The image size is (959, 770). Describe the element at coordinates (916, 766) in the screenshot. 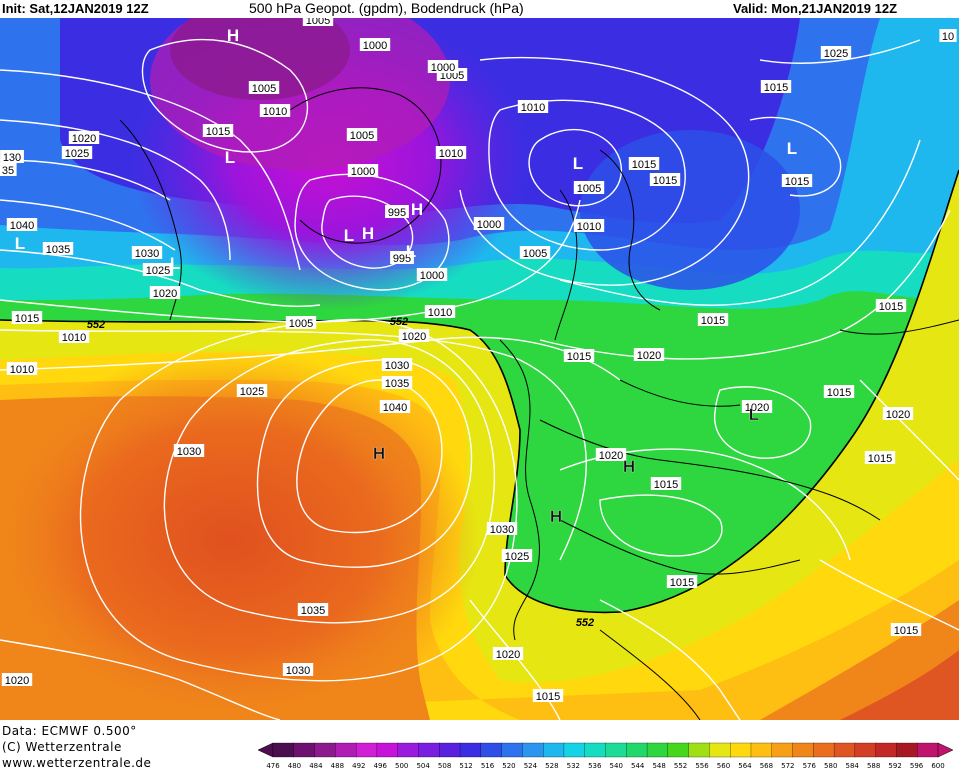

I see `colorbar-tick-label: 596` at that location.